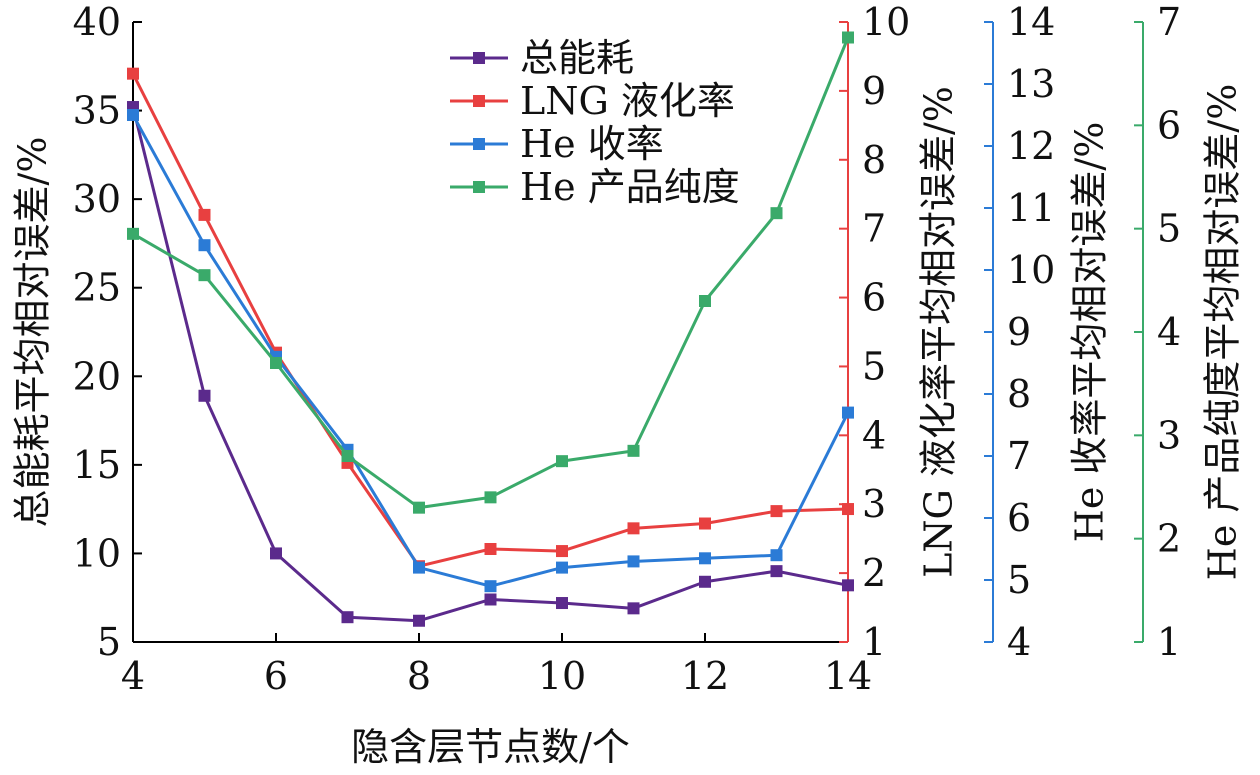  What do you see at coordinates (627, 101) in the screenshot?
I see `legend-label: LNG 液化率` at bounding box center [627, 101].